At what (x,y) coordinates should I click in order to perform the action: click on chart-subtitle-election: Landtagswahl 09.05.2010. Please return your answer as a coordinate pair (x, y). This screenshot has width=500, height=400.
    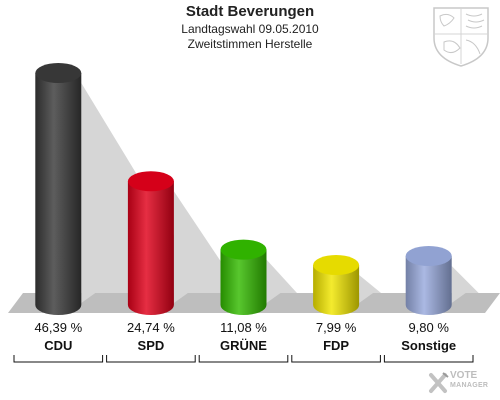
    Looking at the image, I should click on (250, 29).